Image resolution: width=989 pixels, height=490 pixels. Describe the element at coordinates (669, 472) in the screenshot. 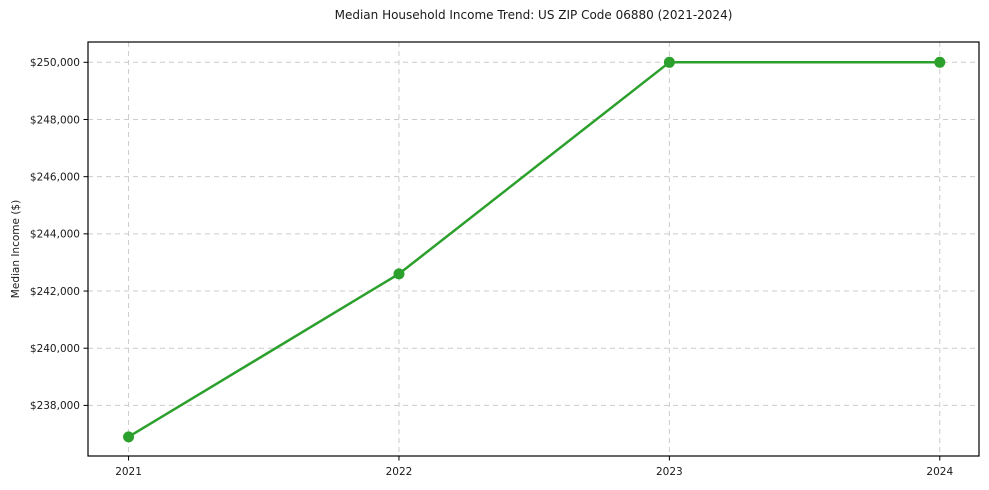

I see `x-tick-label: 2023` at that location.